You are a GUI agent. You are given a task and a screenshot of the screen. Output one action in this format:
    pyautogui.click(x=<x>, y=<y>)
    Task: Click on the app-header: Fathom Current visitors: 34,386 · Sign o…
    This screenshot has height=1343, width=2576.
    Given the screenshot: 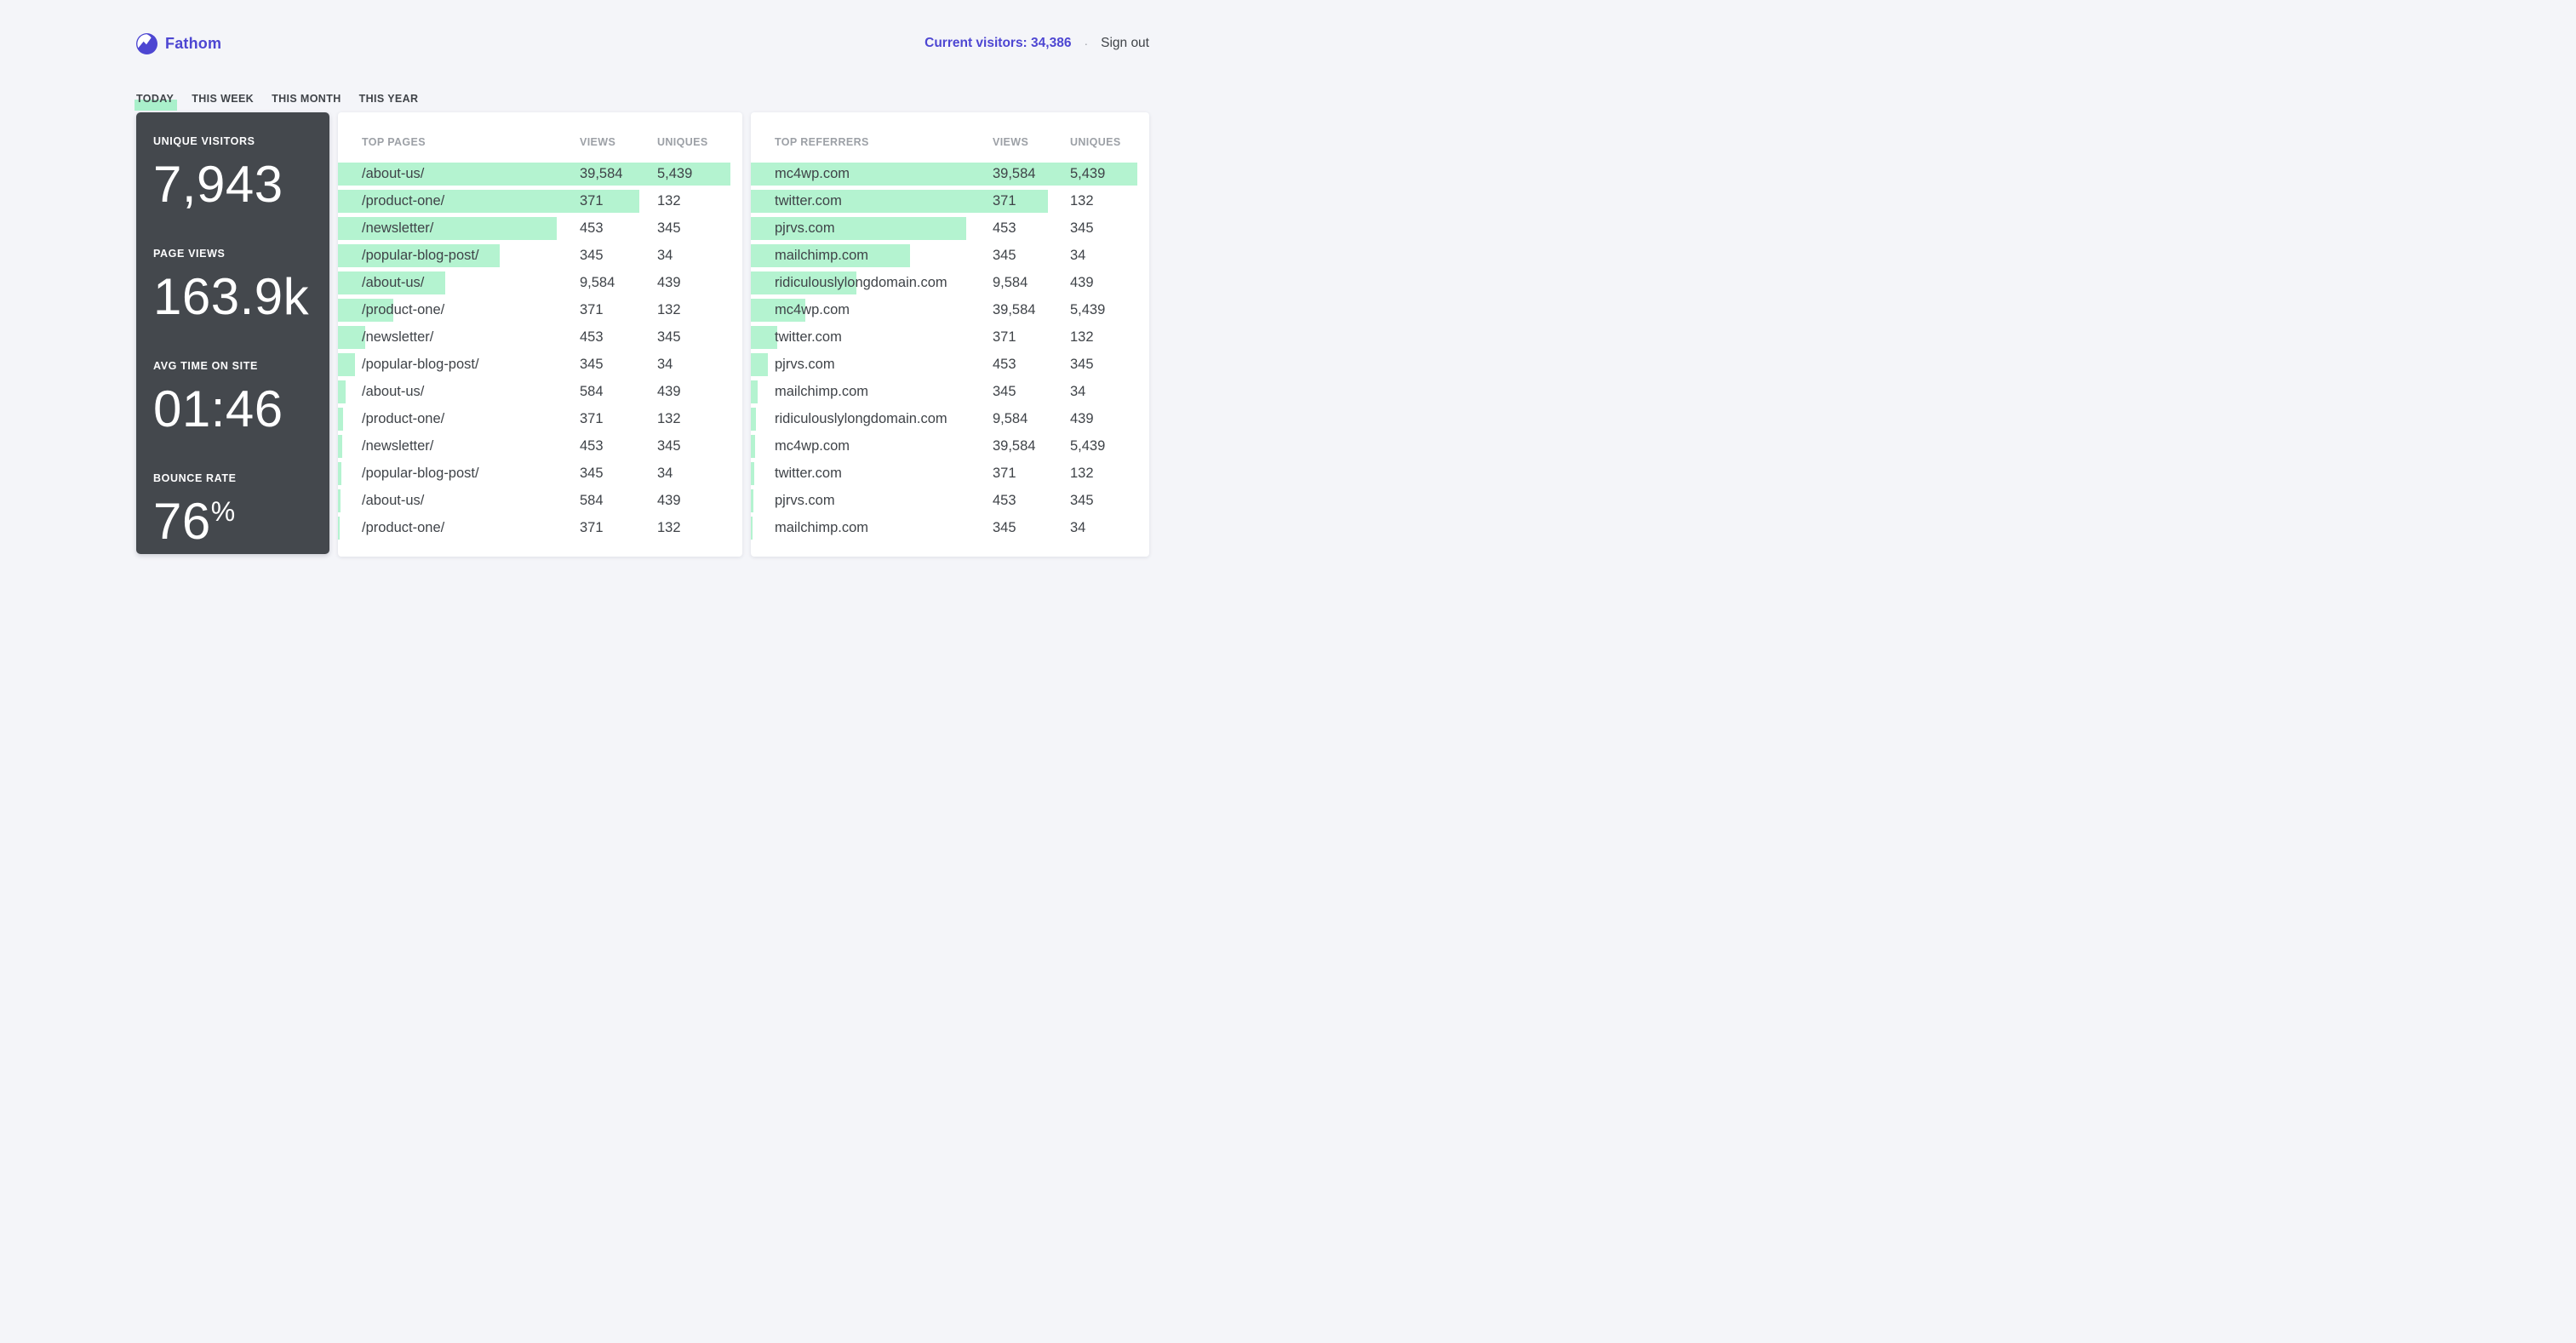 What is the action you would take?
    pyautogui.click(x=642, y=27)
    